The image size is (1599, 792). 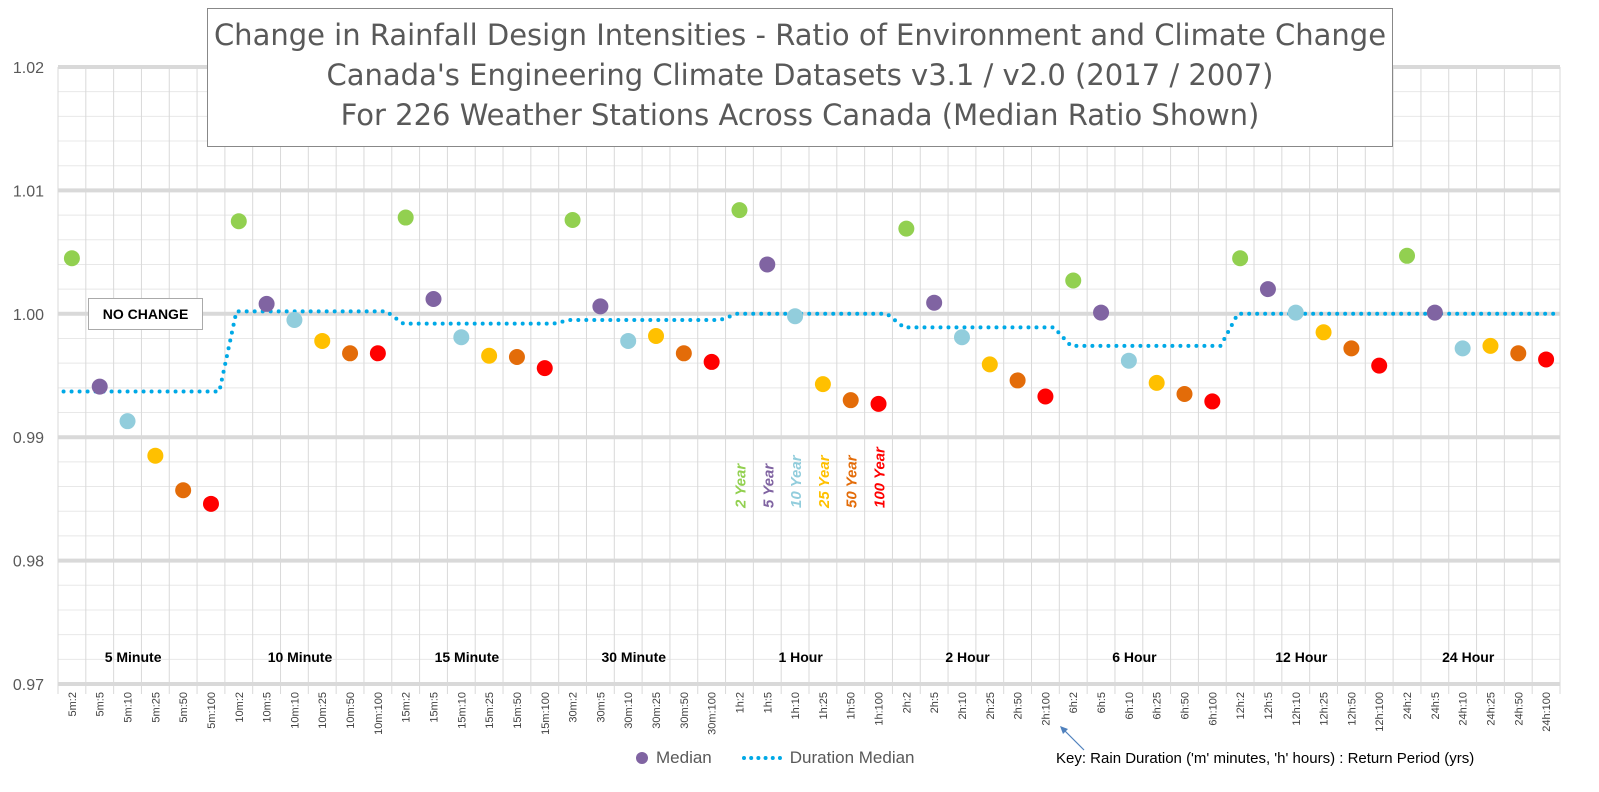 What do you see at coordinates (300, 657) in the screenshot?
I see `duration-label: 10 Minute` at bounding box center [300, 657].